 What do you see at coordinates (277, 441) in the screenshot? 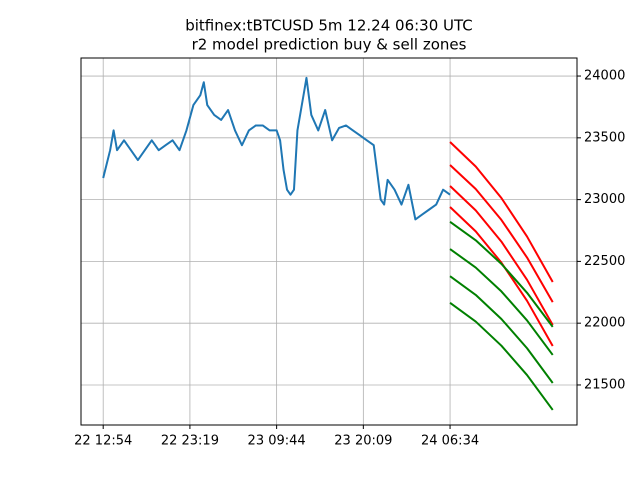
I see `x-tick-label: 23 09:44` at bounding box center [277, 441].